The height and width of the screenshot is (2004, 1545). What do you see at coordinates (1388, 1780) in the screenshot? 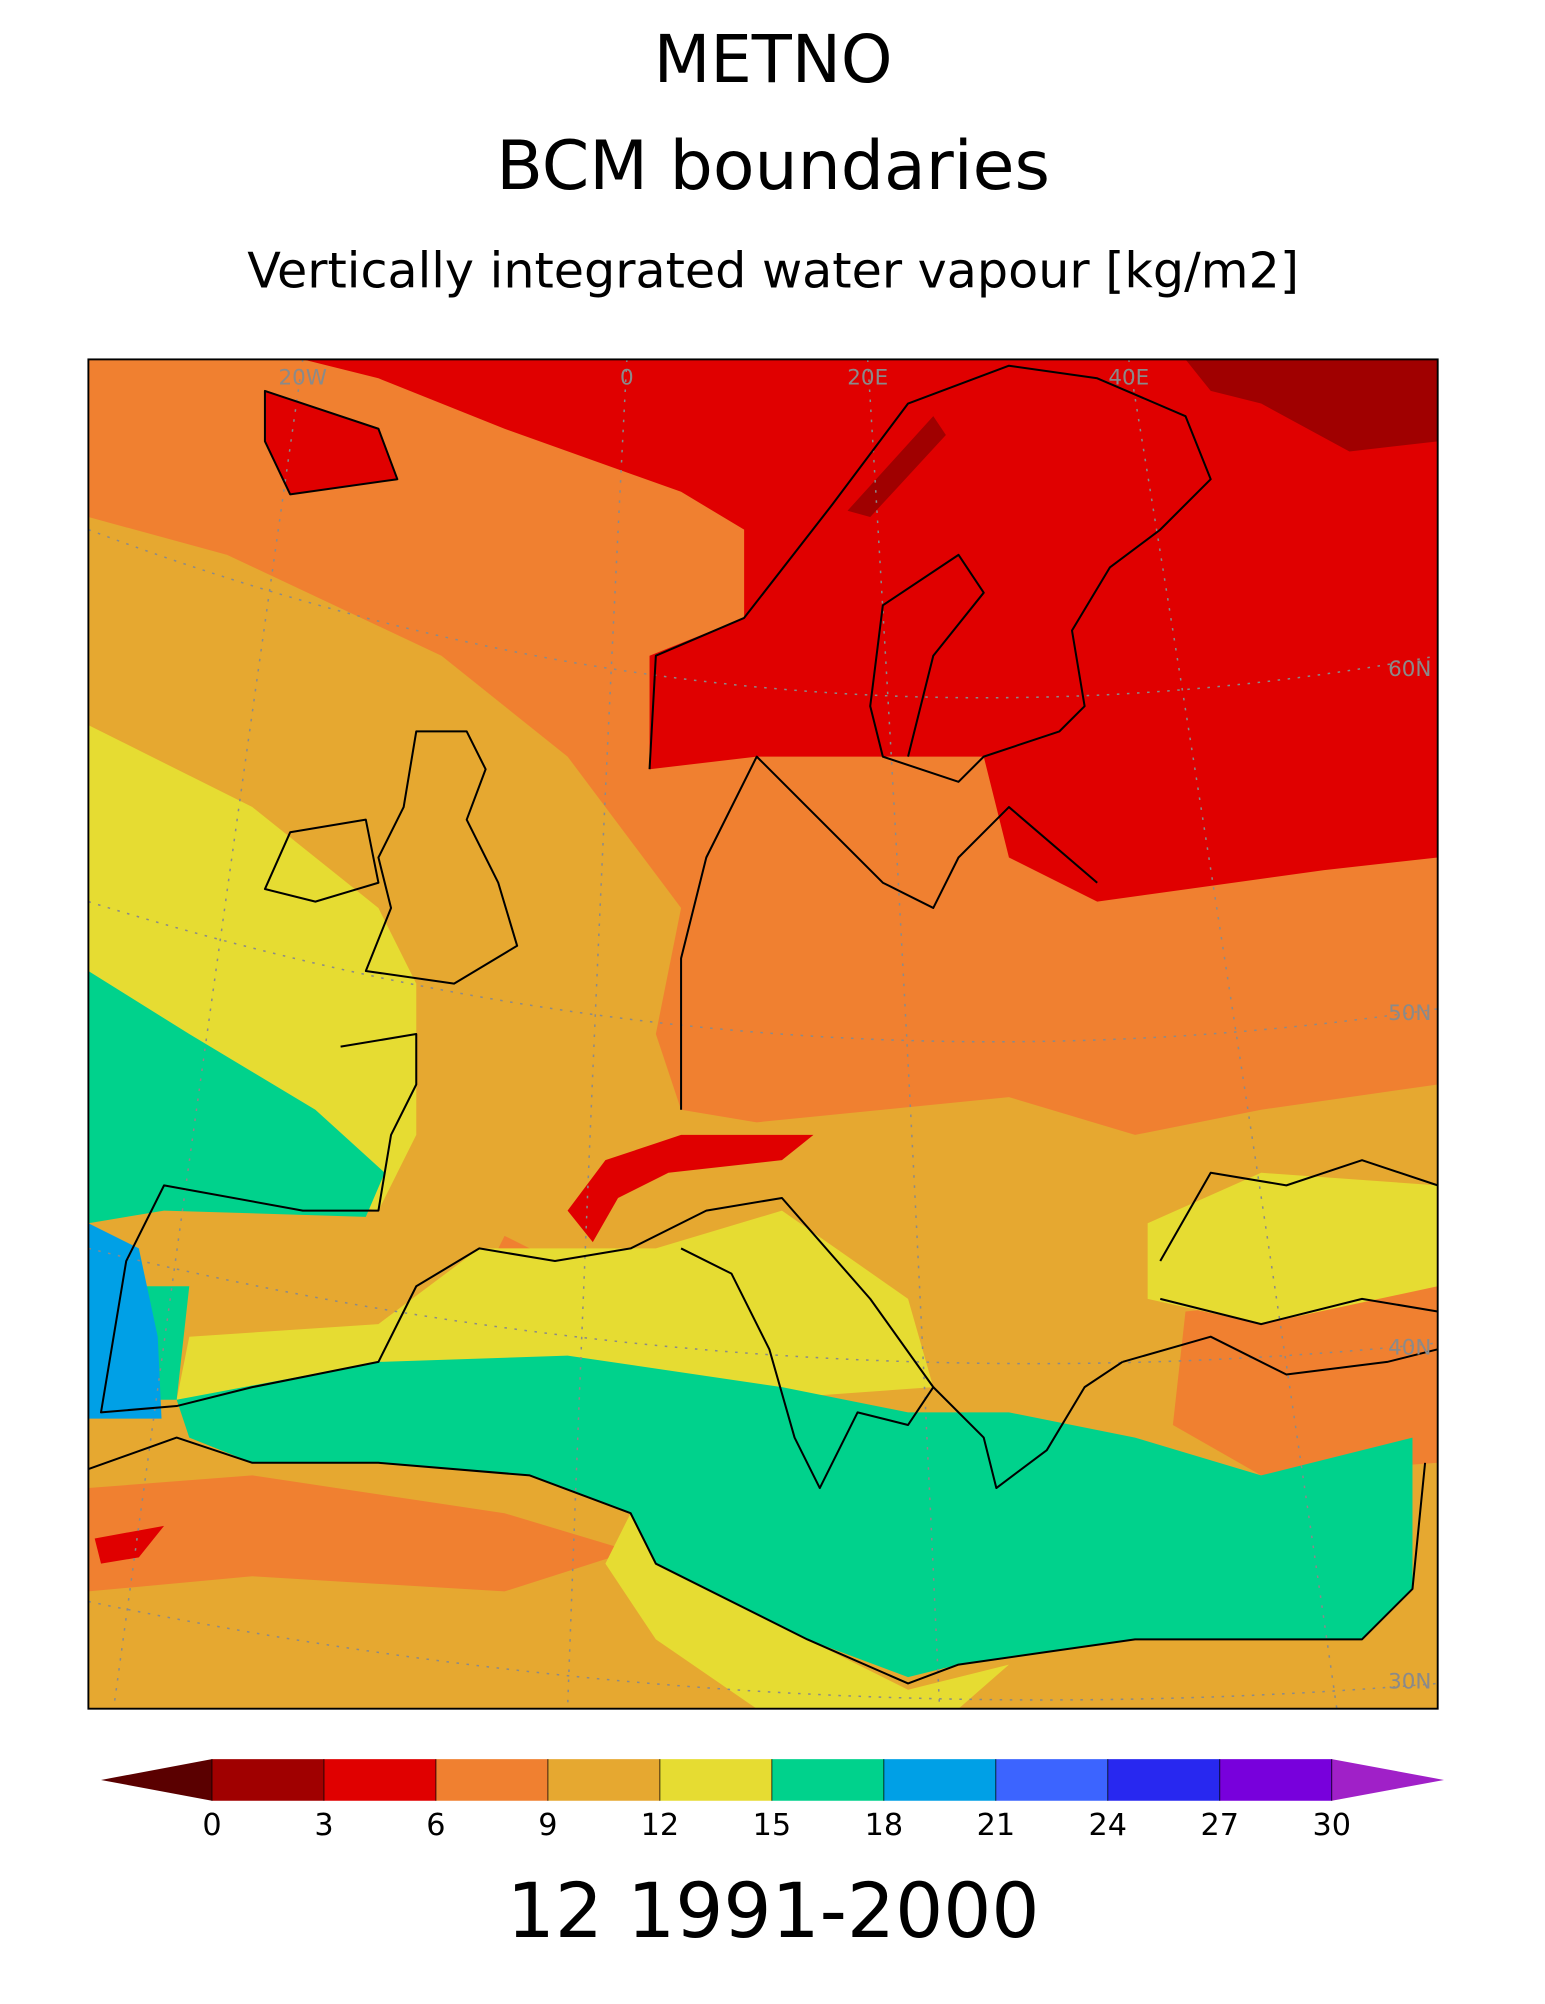
I see `colorbar-over` at bounding box center [1388, 1780].